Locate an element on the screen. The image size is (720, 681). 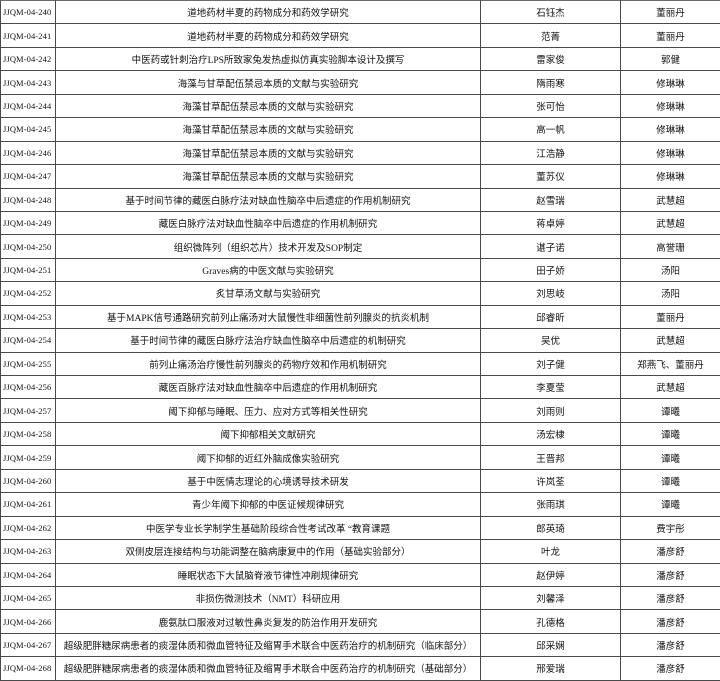
project-id-cell: JJQM-04-263 is located at coordinates (28, 551).